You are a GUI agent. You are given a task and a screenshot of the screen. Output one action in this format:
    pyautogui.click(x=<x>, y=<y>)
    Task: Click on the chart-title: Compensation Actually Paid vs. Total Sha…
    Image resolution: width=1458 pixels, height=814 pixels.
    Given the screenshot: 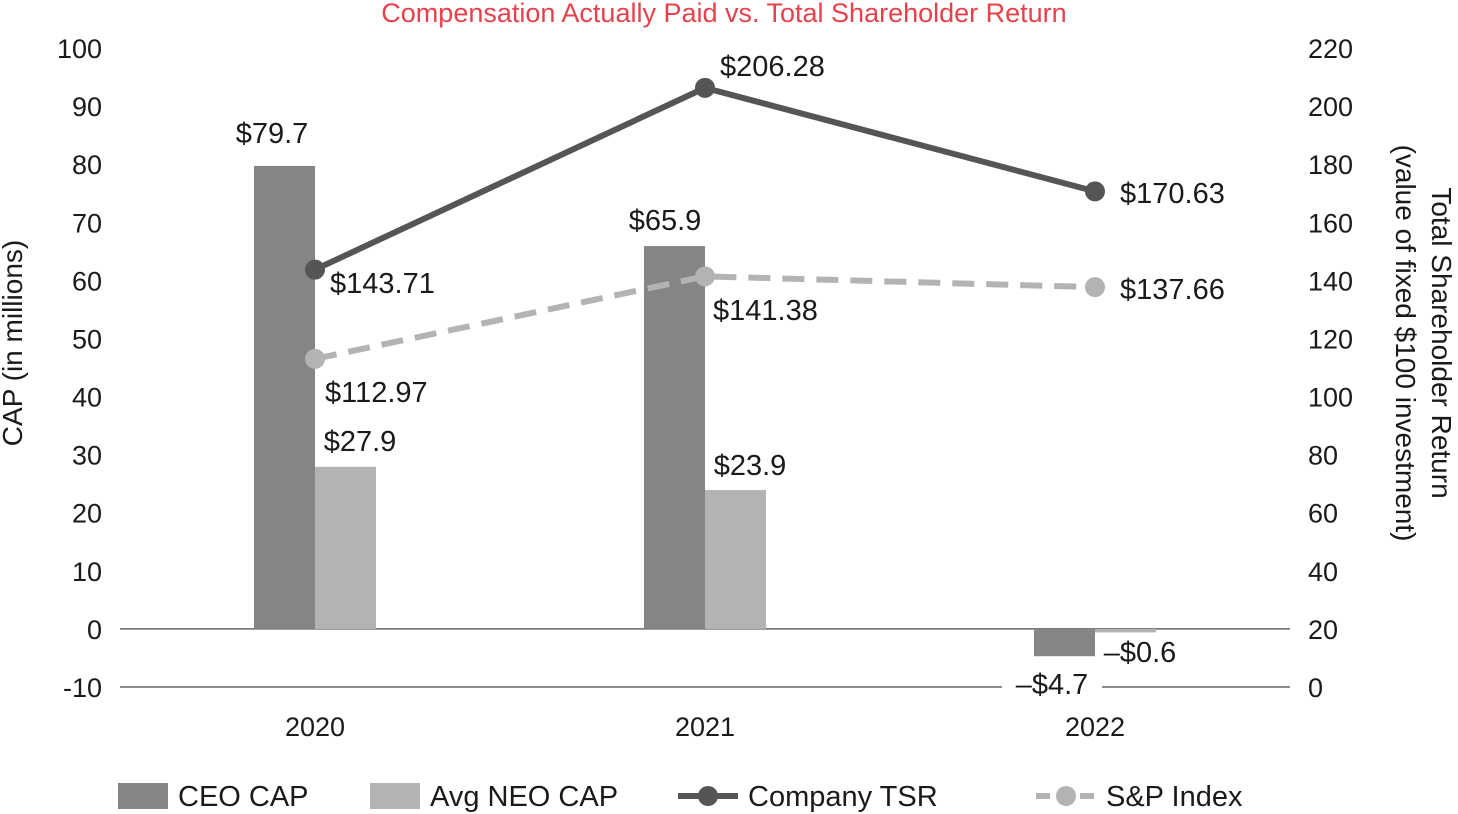 What is the action you would take?
    pyautogui.click(x=723, y=14)
    